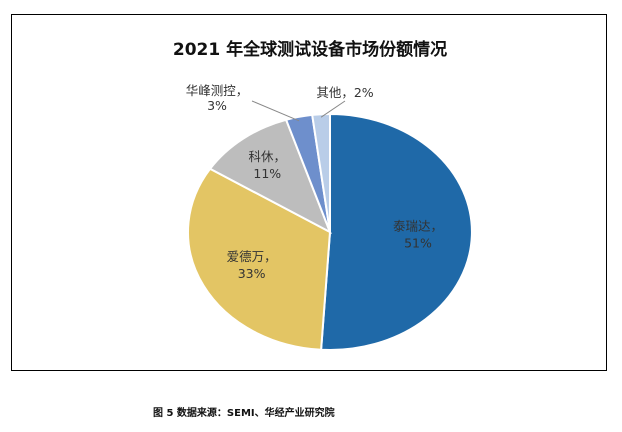 Image resolution: width=622 pixels, height=432 pixels. What do you see at coordinates (252, 265) in the screenshot?
I see `slice-label-2: 爱德万， 33%` at bounding box center [252, 265].